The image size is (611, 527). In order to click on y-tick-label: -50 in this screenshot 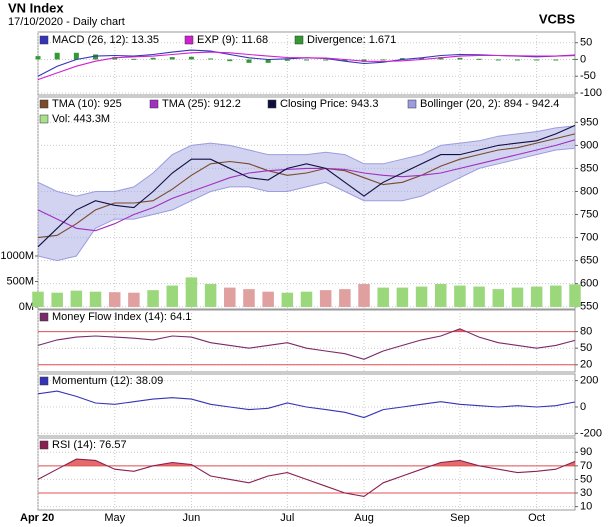, I will do `click(588, 76)`.